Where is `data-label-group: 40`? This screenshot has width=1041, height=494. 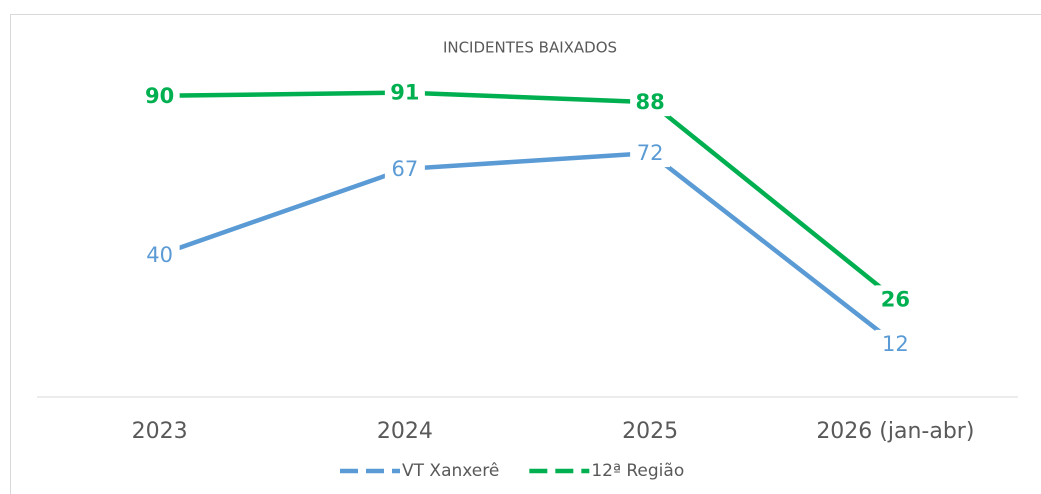
data-label-group: 40 is located at coordinates (159, 254).